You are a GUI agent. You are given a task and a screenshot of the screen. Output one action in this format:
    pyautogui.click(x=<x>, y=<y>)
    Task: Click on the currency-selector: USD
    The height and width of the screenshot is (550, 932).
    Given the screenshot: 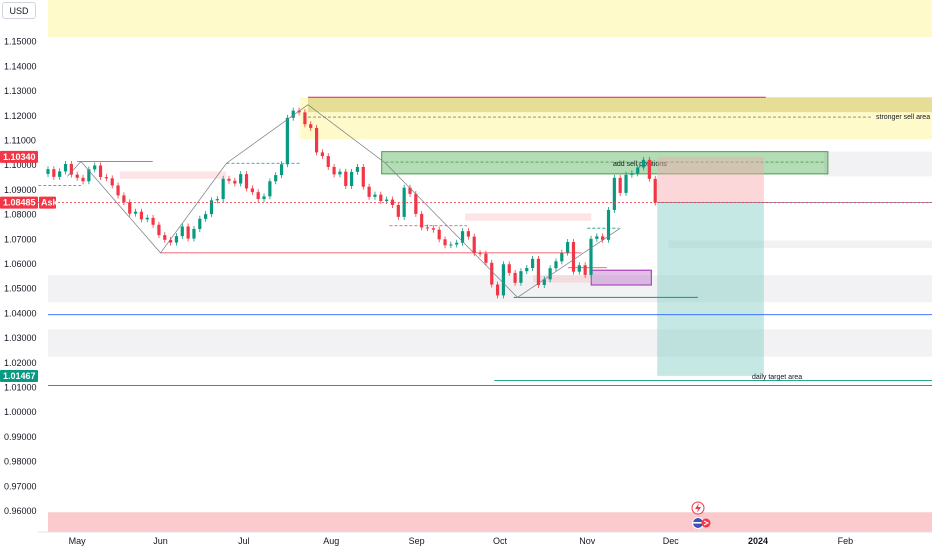 What is the action you would take?
    pyautogui.click(x=19, y=10)
    